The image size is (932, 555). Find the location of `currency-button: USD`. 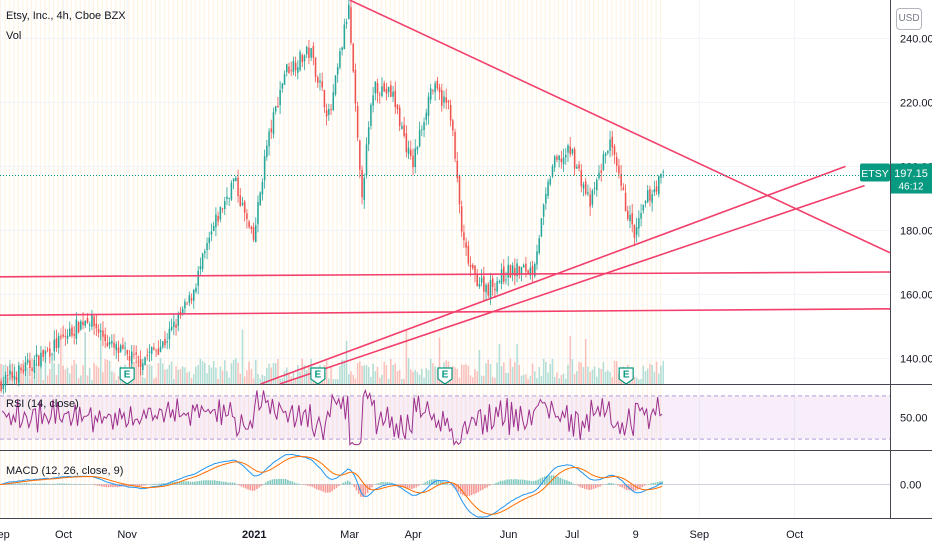

currency-button: USD is located at coordinates (909, 19).